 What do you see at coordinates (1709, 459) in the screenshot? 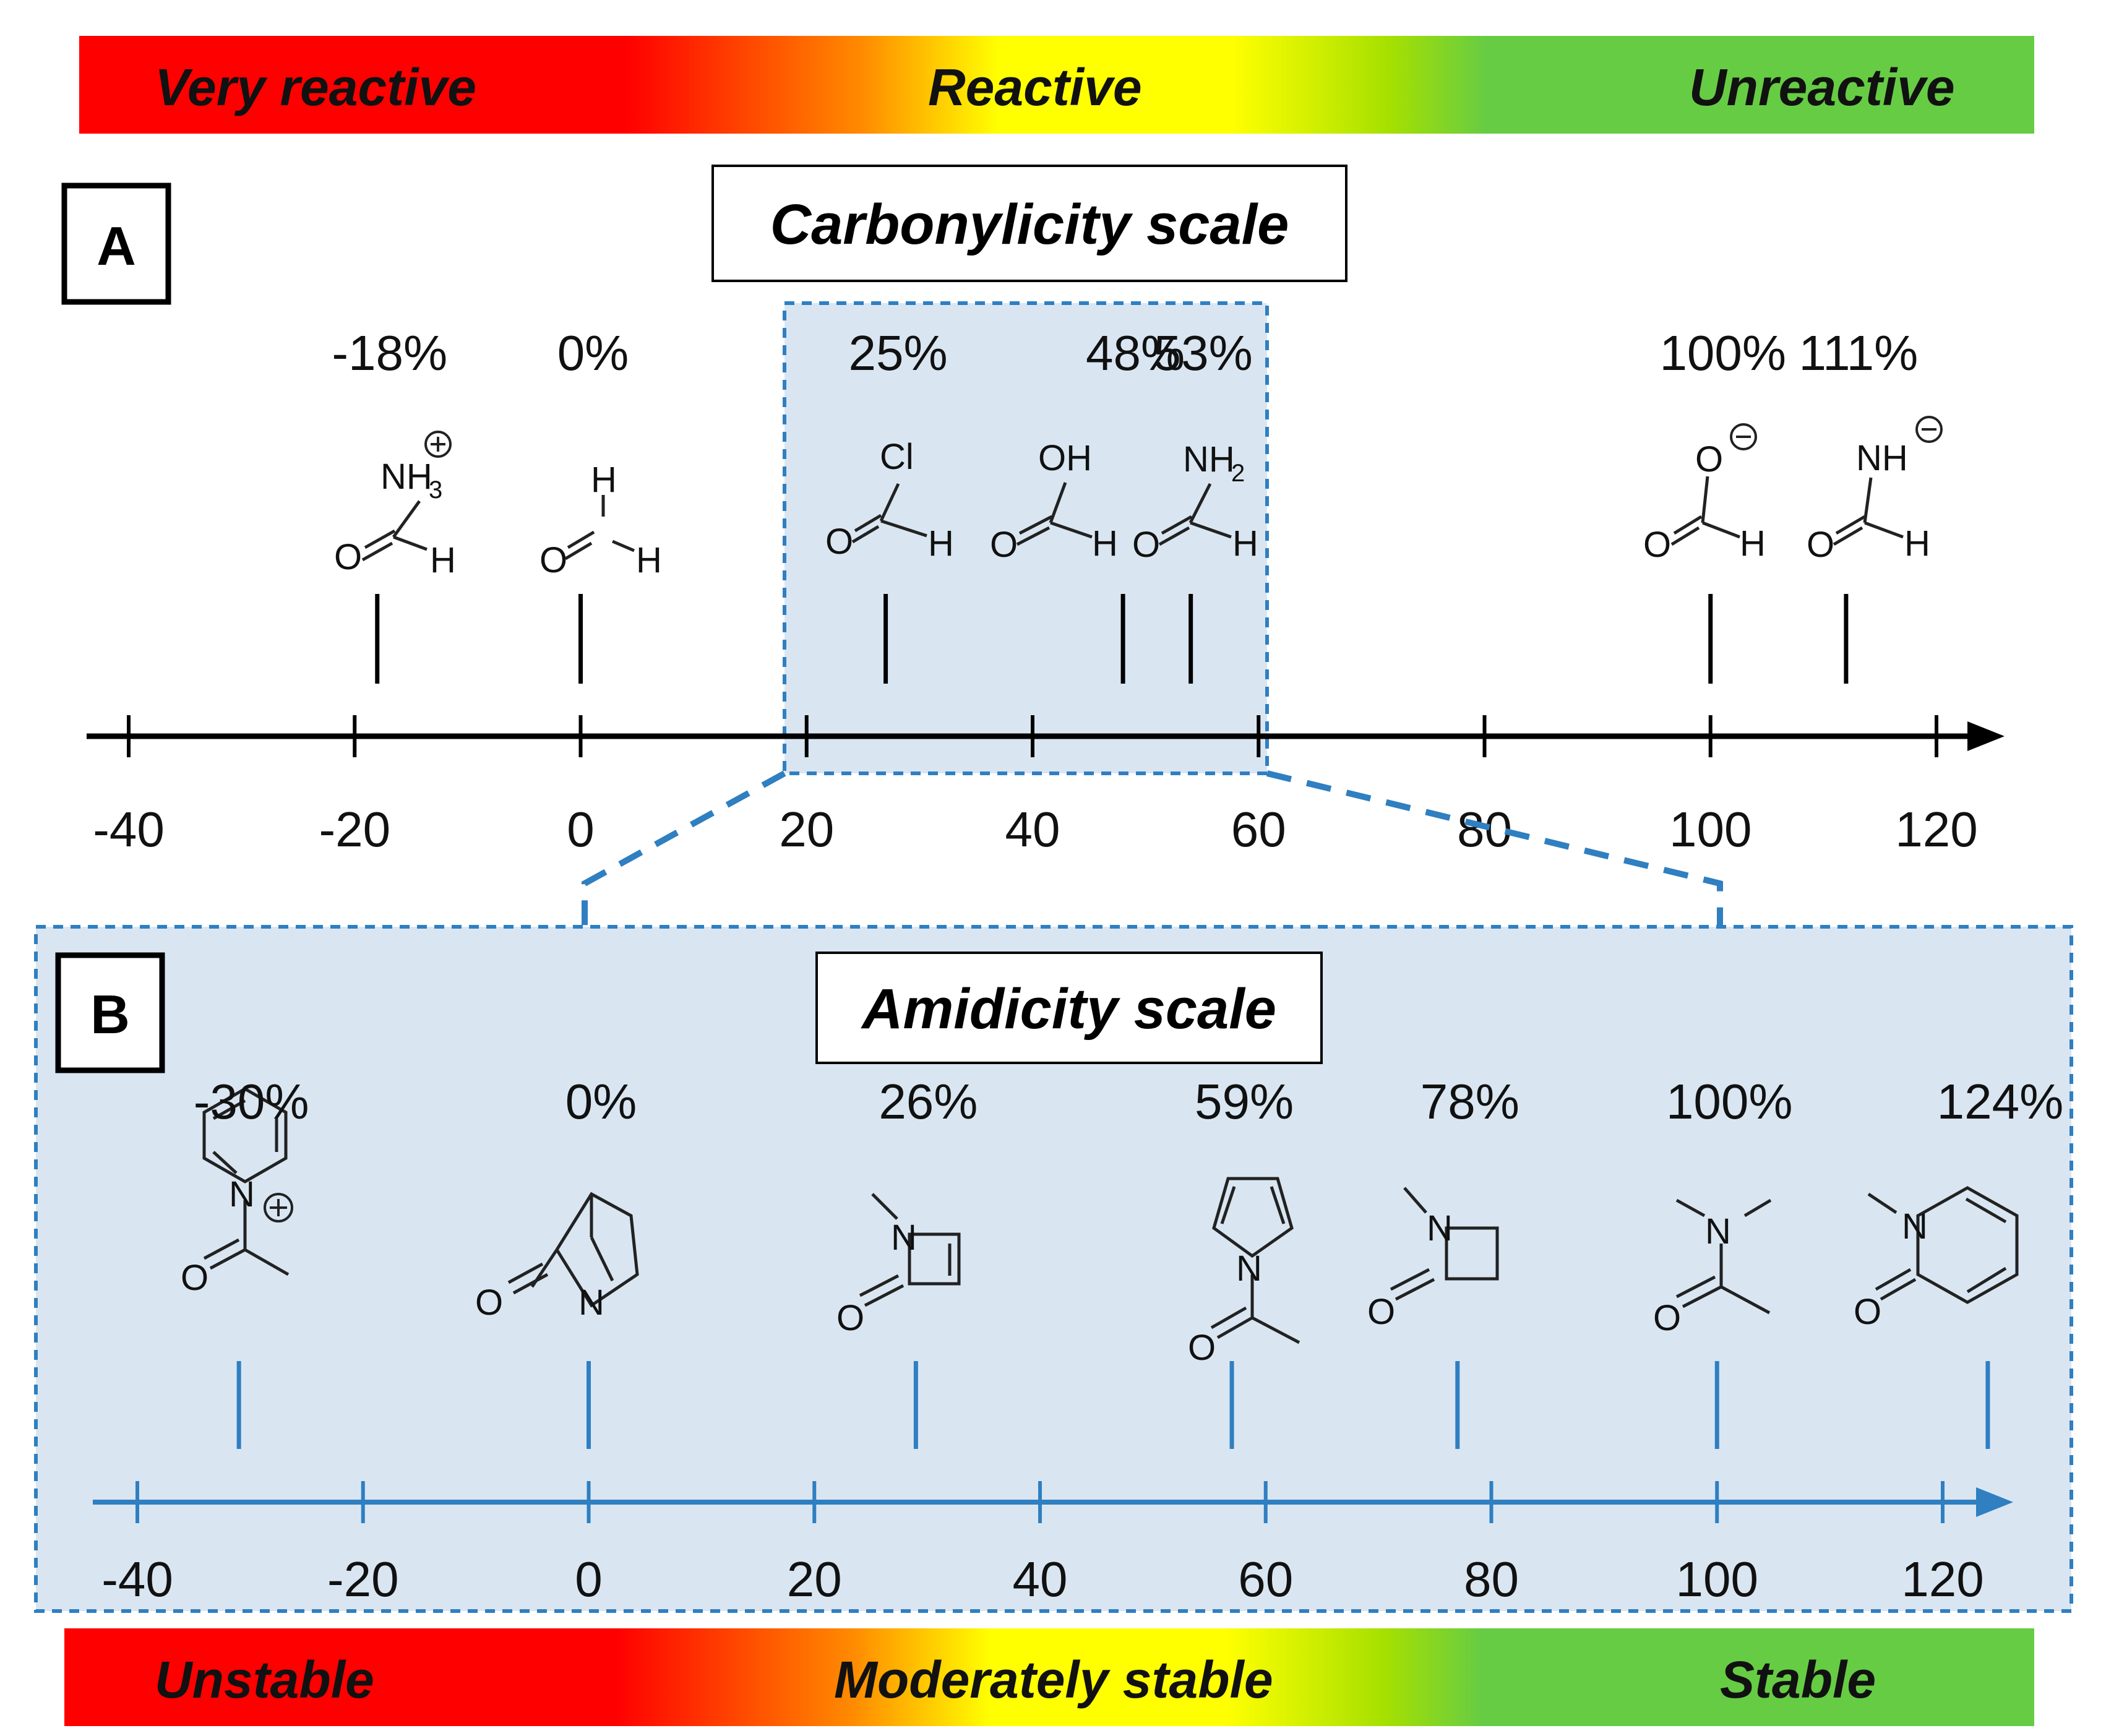
I see `atom-o-top: O` at bounding box center [1709, 459].